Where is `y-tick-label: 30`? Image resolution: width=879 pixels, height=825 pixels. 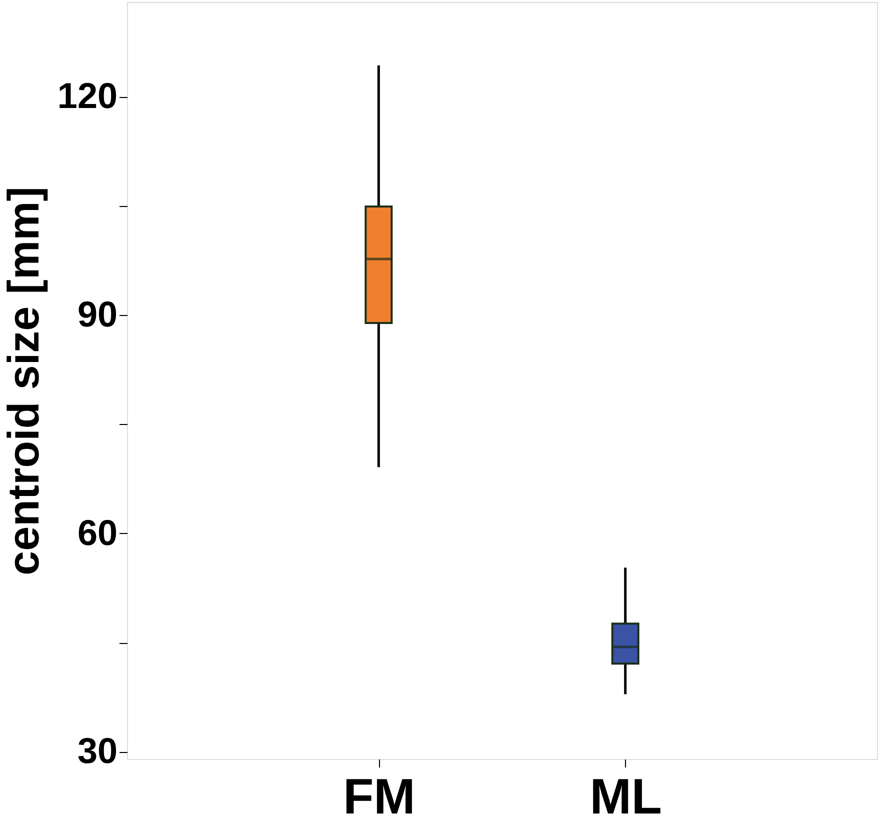 y-tick-label: 30 is located at coordinates (97, 751).